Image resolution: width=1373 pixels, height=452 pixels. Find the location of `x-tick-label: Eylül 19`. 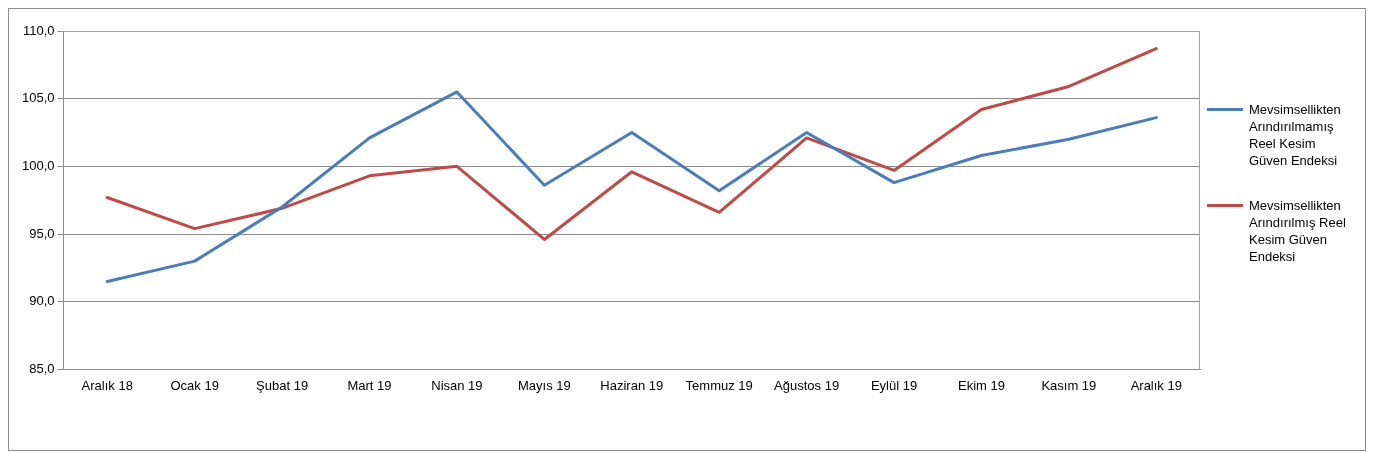

x-tick-label: Eylül 19 is located at coordinates (894, 385).